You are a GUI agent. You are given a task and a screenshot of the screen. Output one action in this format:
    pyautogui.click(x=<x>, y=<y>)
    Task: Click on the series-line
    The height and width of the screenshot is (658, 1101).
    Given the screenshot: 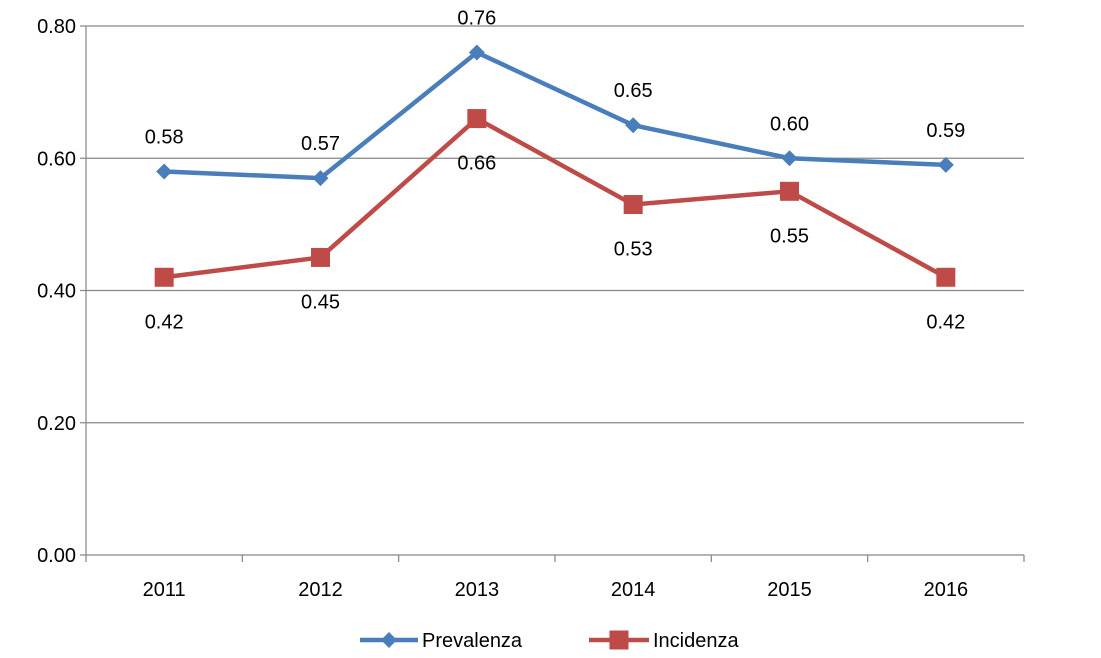 What is the action you would take?
    pyautogui.click(x=555, y=115)
    